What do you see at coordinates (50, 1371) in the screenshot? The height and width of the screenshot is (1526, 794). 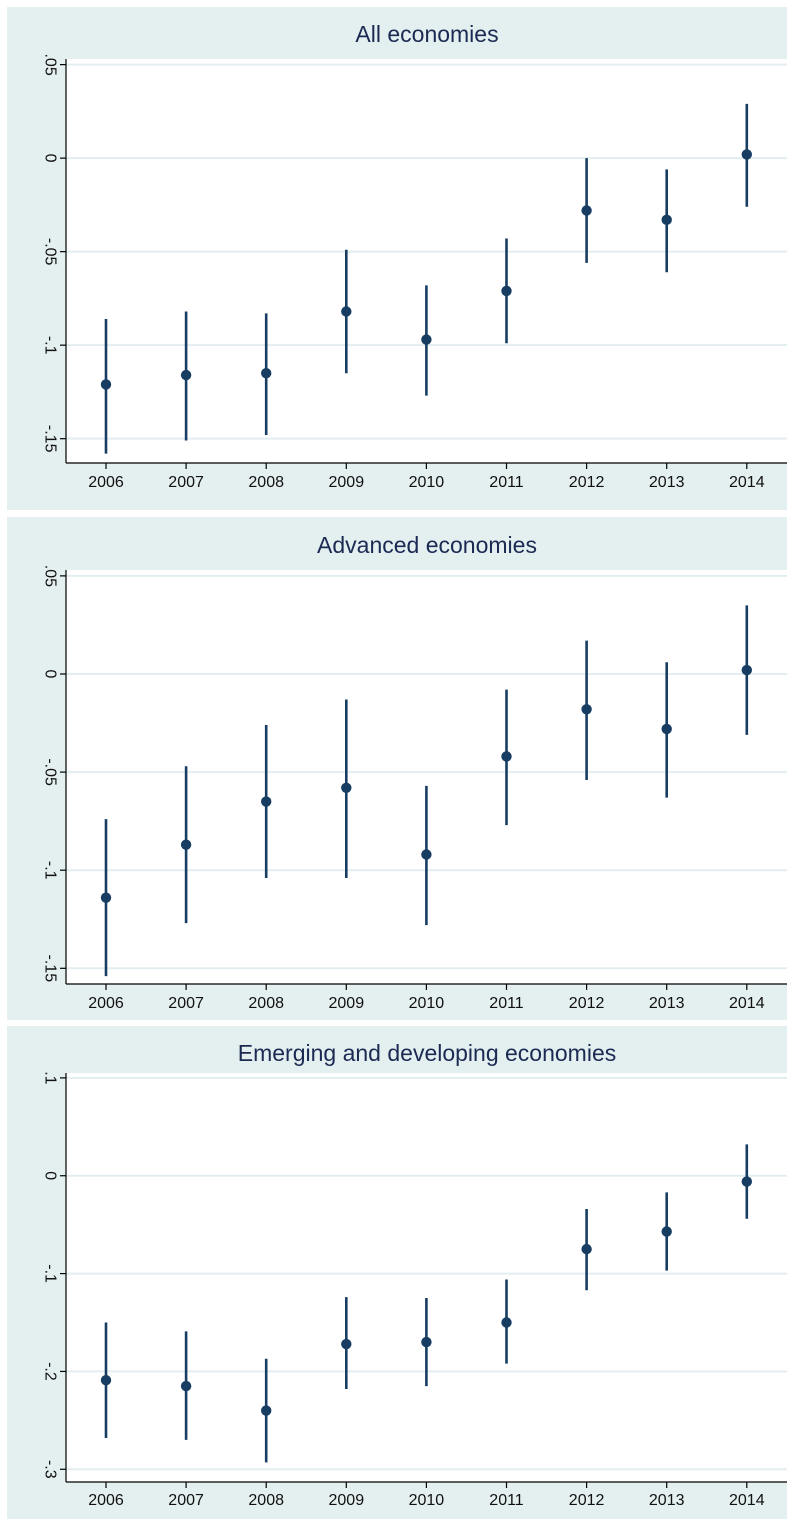 I see `y-tick-label: -.2` at bounding box center [50, 1371].